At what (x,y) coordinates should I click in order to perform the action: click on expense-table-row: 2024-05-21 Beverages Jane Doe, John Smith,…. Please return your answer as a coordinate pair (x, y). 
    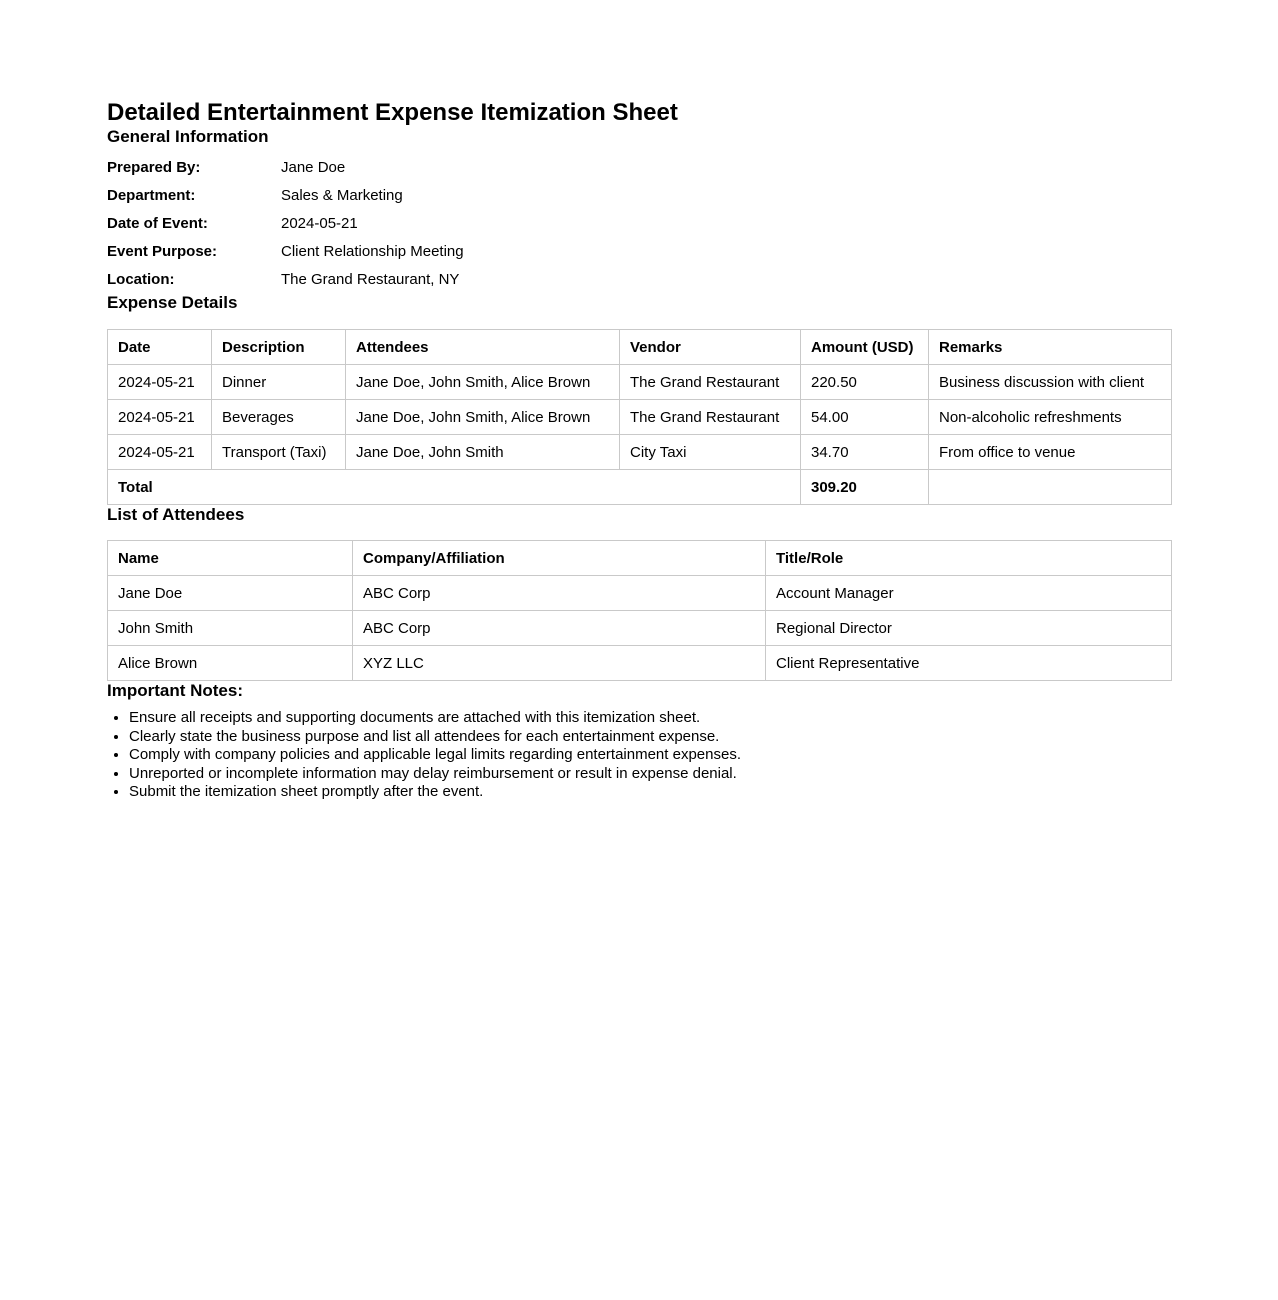
    Looking at the image, I should click on (639, 417).